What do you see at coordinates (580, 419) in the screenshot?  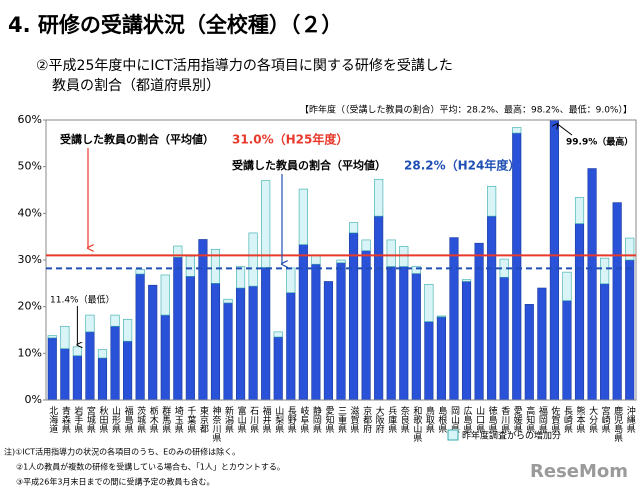 I see `x-tick-label: 熊本県` at bounding box center [580, 419].